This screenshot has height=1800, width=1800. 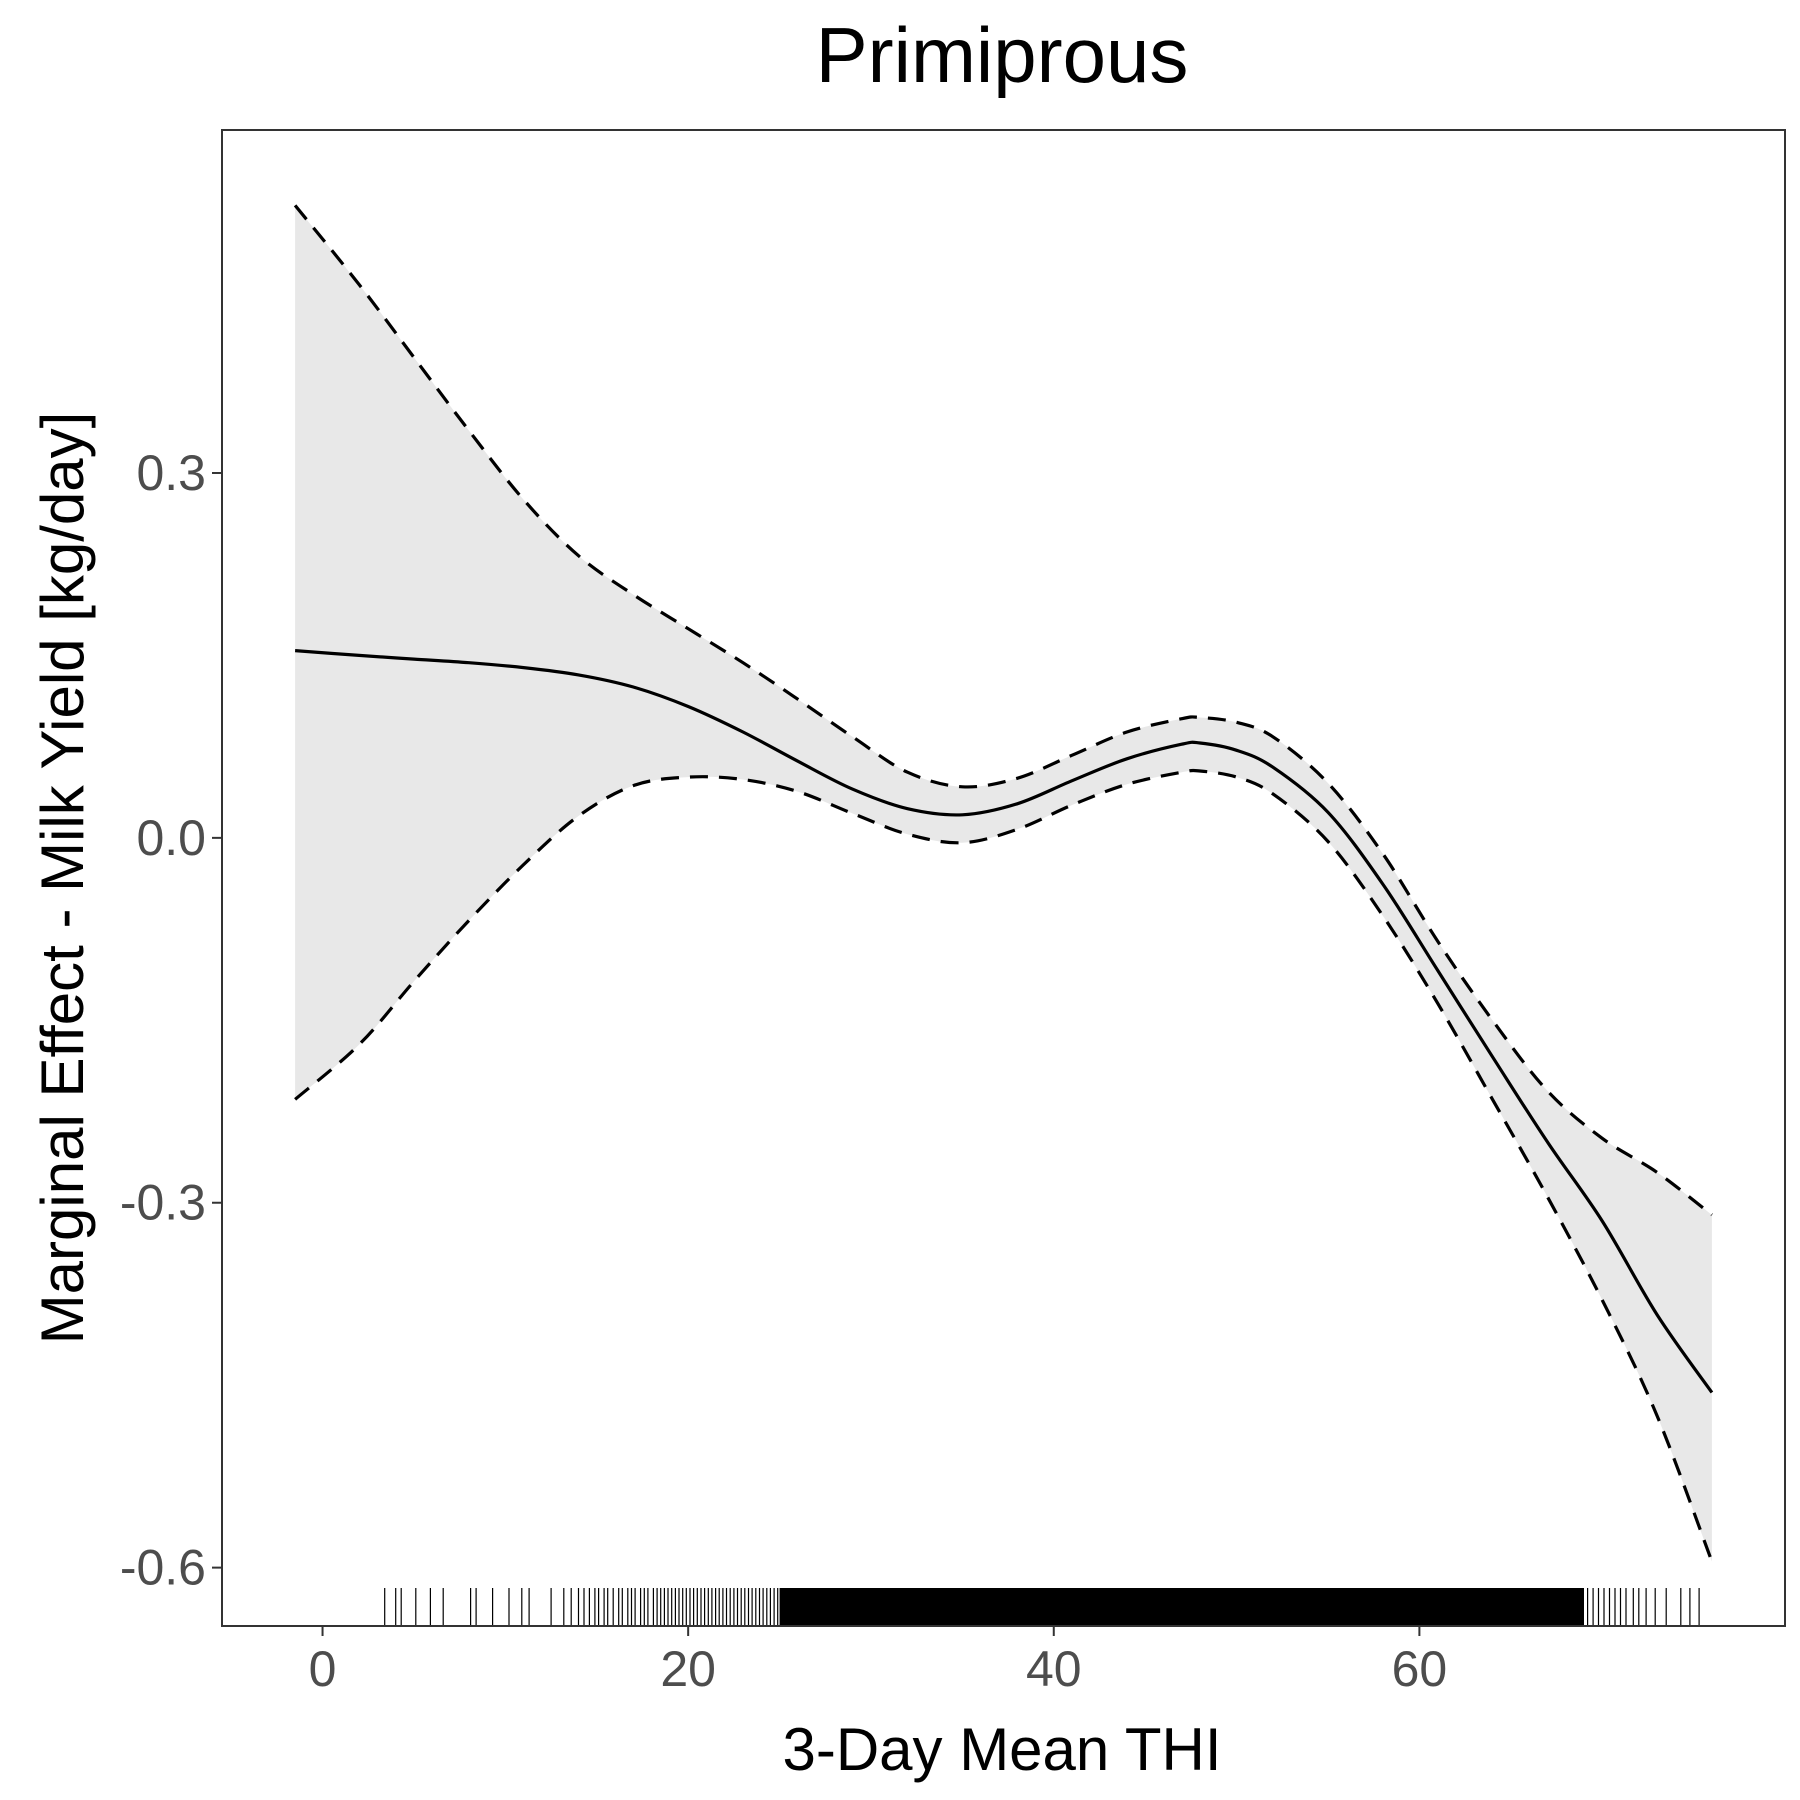 What do you see at coordinates (163, 1568) in the screenshot?
I see `y-tick-label: -0.6` at bounding box center [163, 1568].